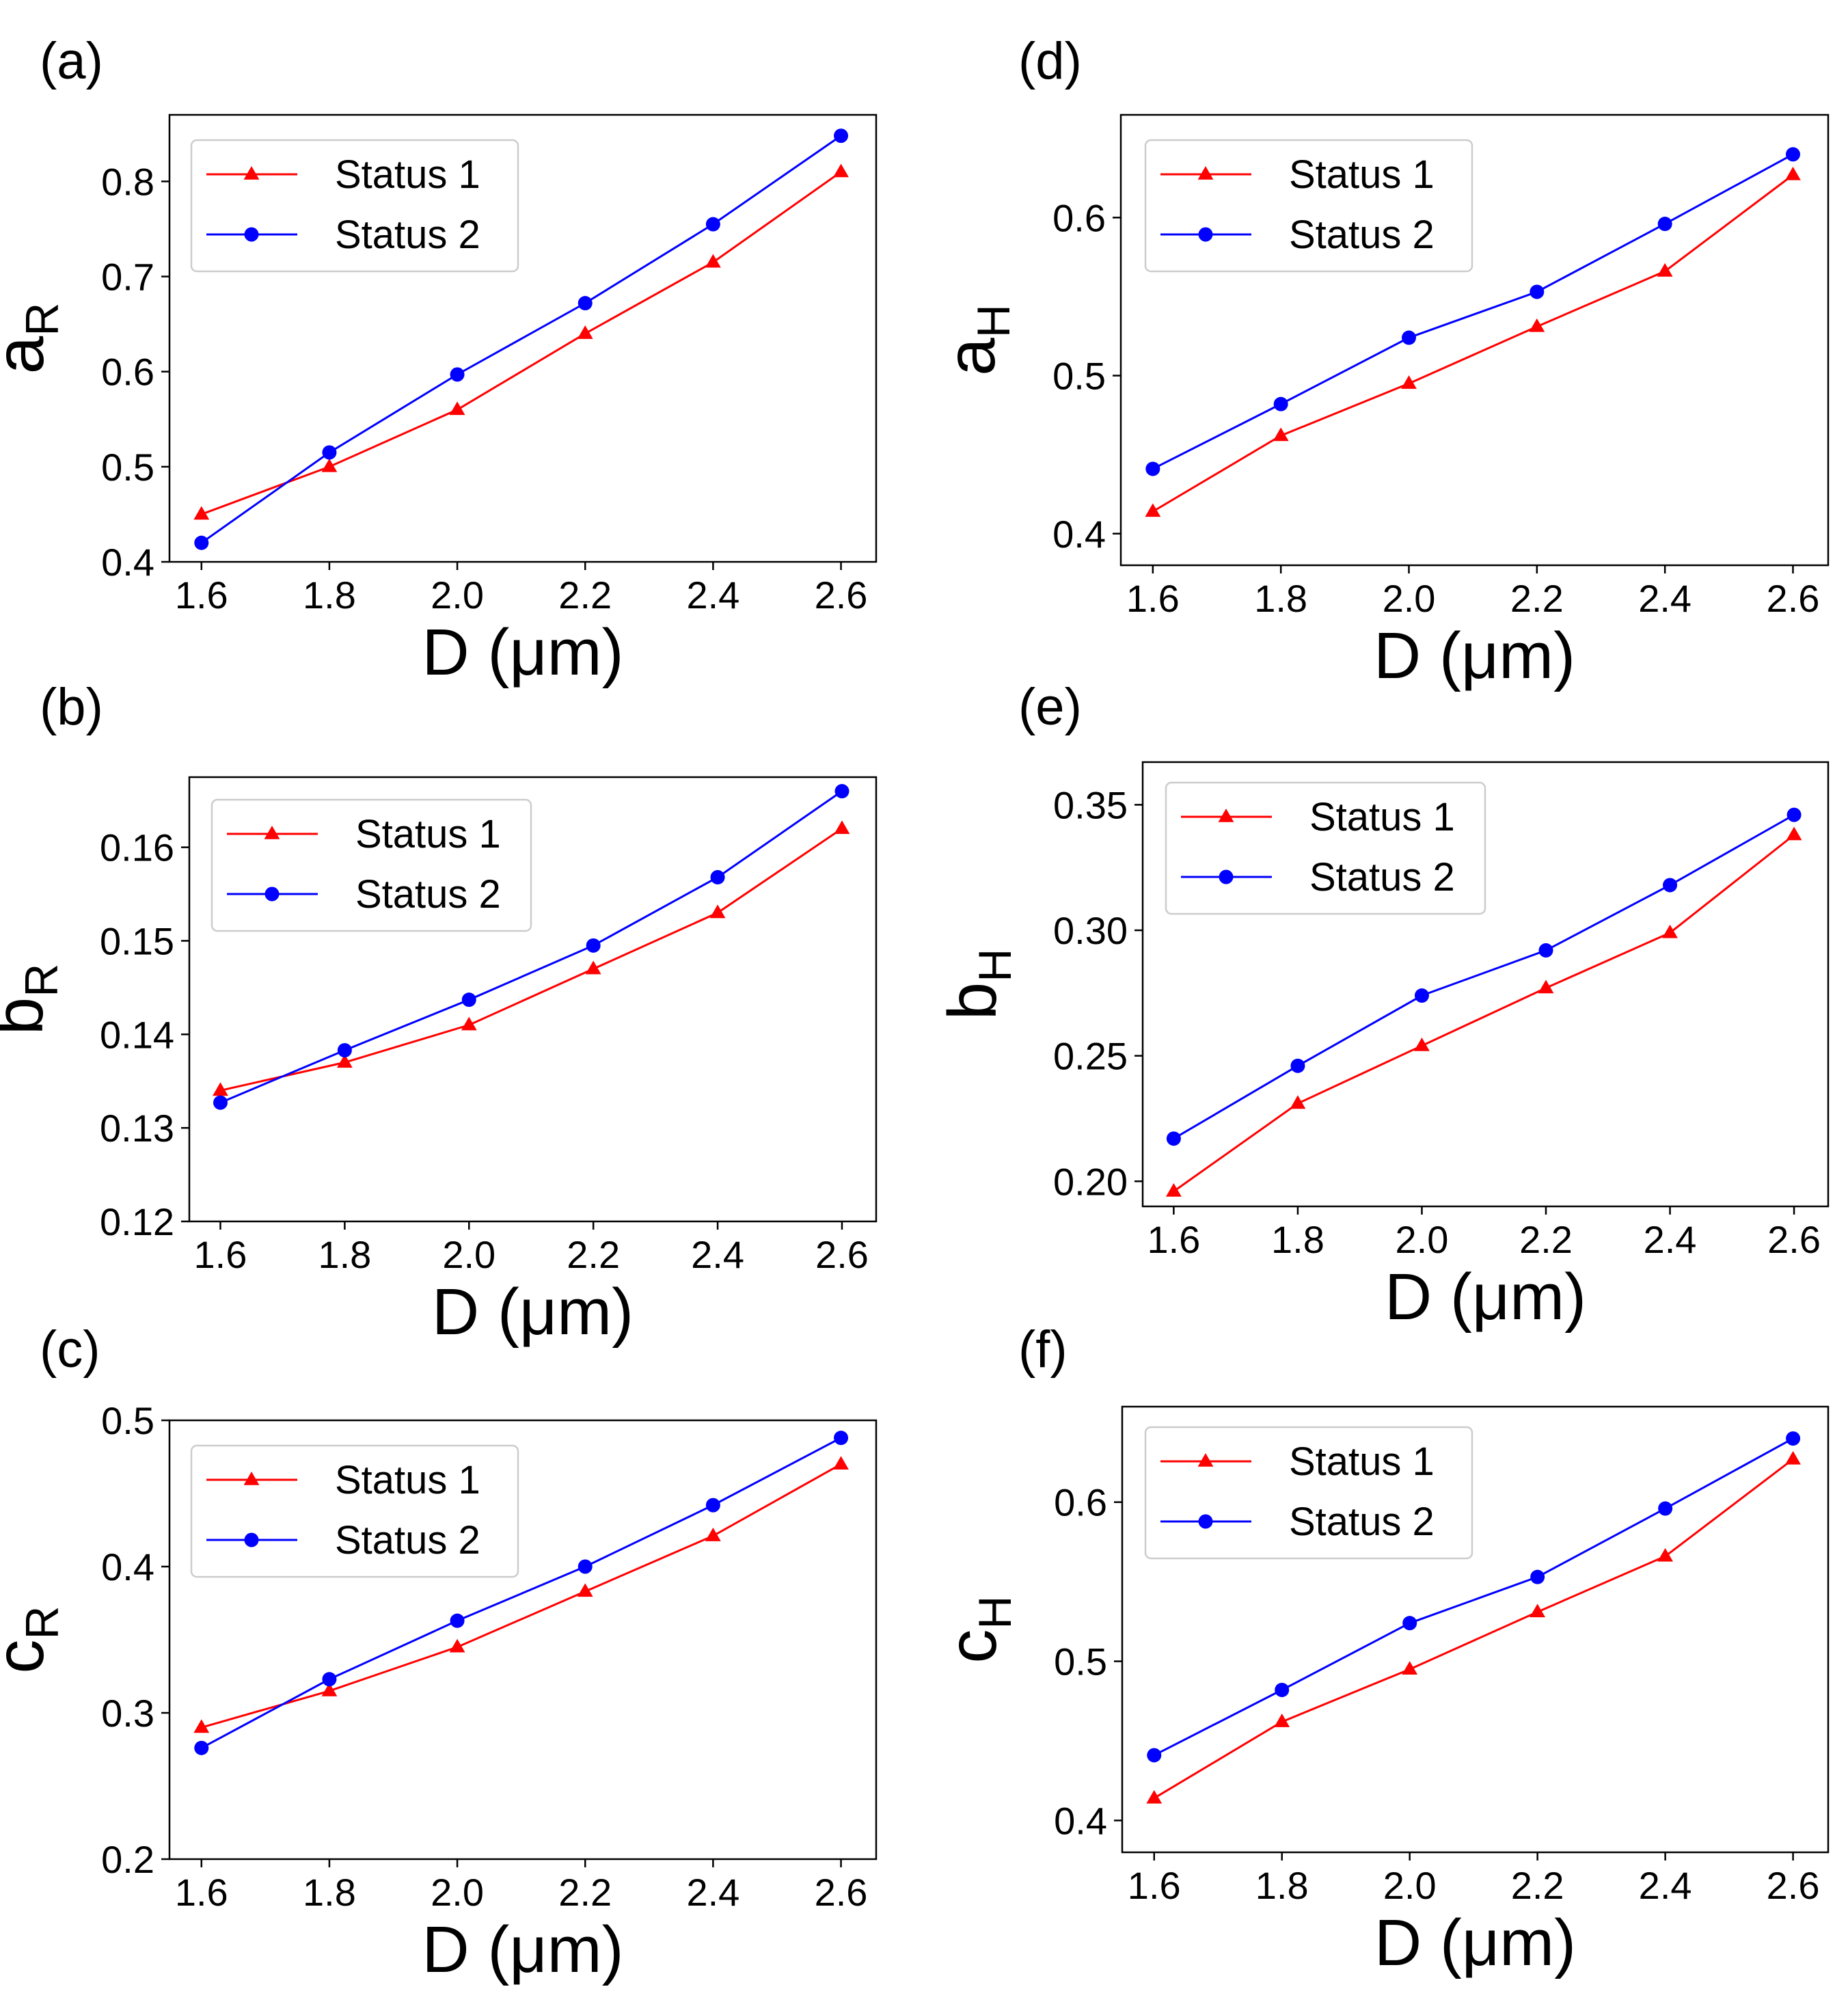 This screenshot has width=1848, height=1989. What do you see at coordinates (137, 1221) in the screenshot?
I see `y-tick-label: 0.12` at bounding box center [137, 1221].